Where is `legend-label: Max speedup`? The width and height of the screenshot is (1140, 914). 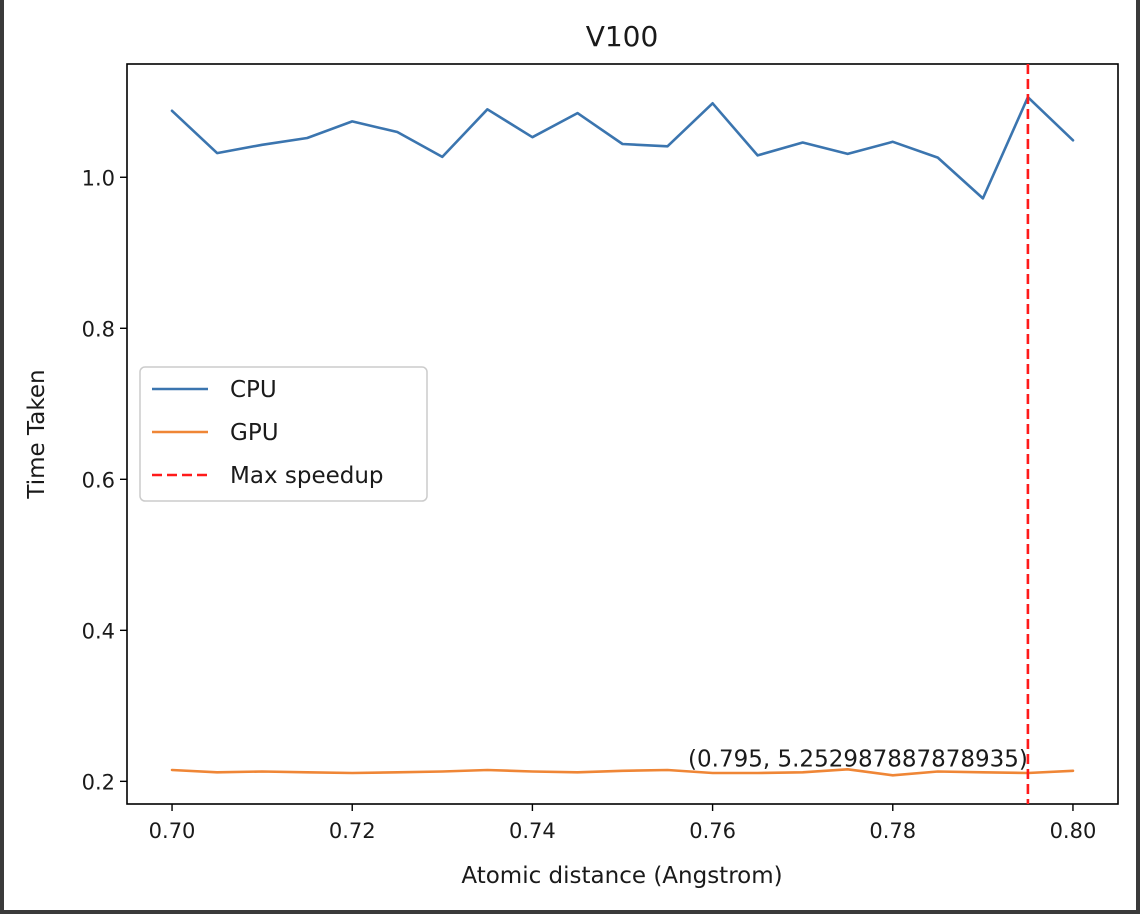
legend-label: Max speedup is located at coordinates (307, 476).